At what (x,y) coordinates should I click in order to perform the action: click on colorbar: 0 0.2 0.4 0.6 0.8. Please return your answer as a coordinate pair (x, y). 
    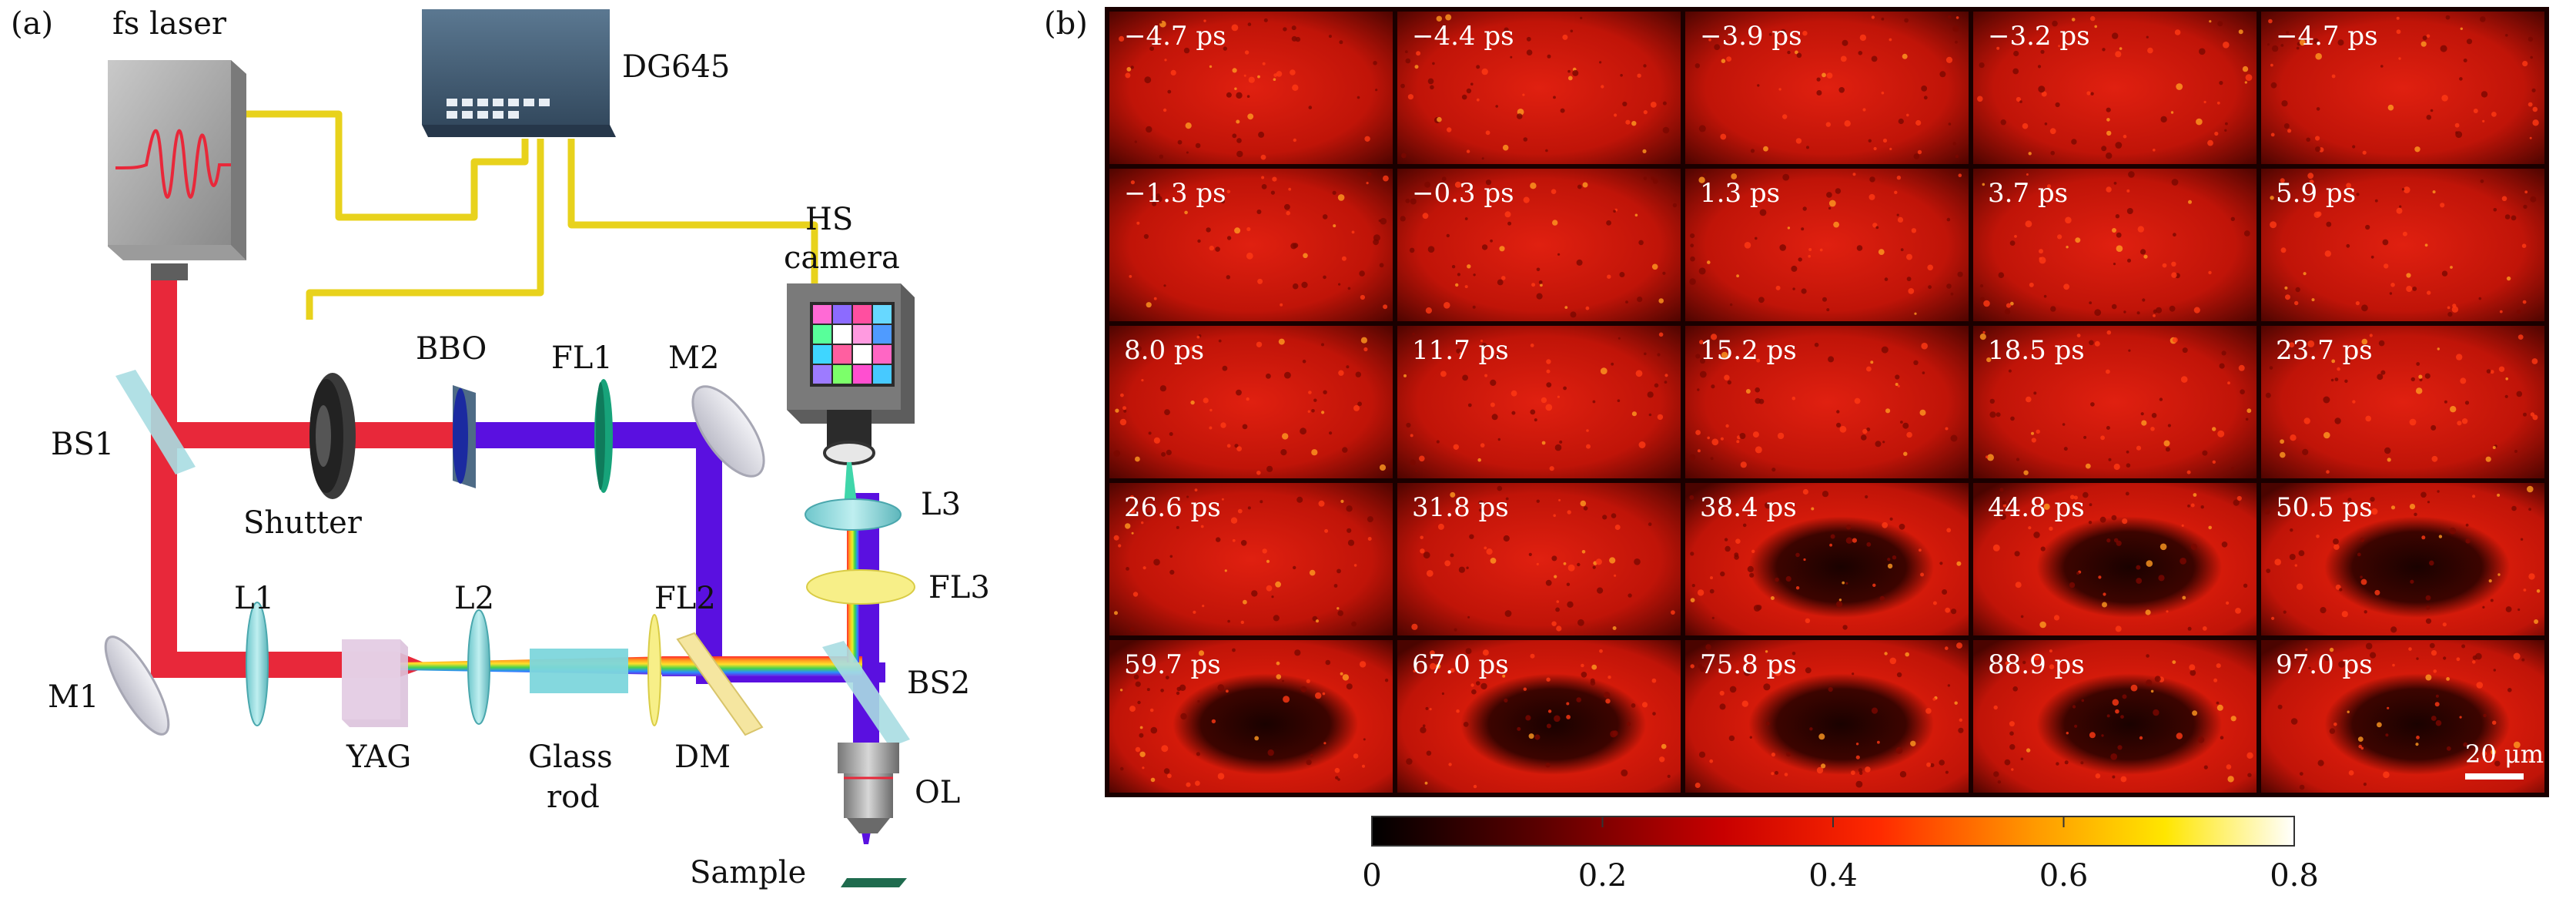
    Looking at the image, I should click on (1841, 855).